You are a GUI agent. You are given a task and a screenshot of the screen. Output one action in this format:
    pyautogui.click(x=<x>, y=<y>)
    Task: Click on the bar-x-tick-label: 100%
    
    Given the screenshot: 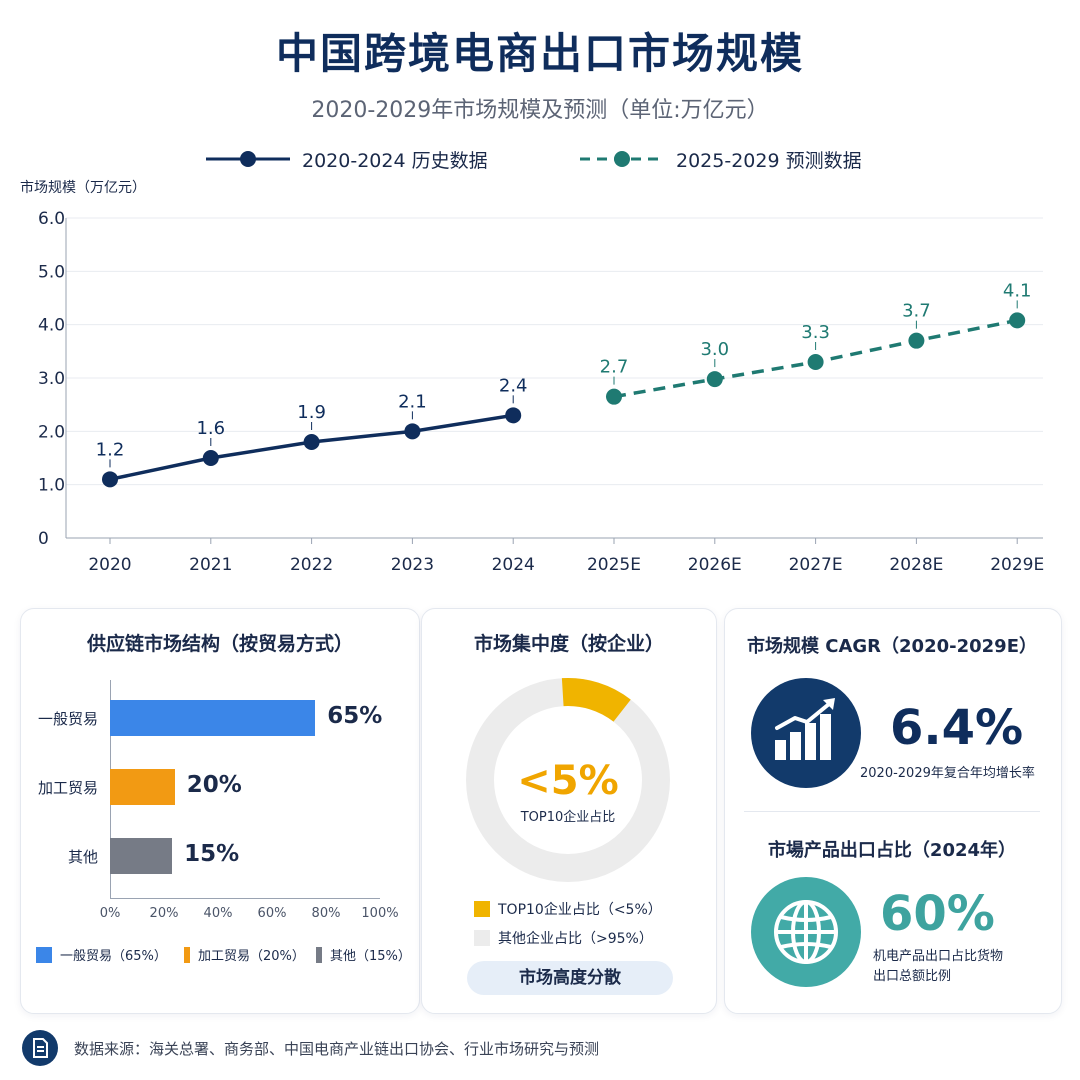 What is the action you would take?
    pyautogui.click(x=380, y=913)
    